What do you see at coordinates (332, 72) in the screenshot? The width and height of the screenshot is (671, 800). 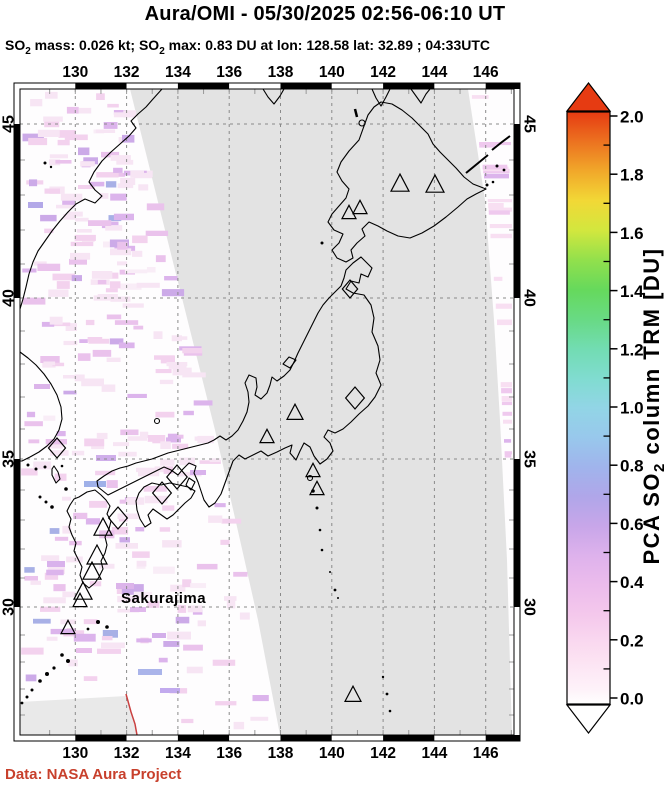 I see `longitude-tick-label-top: 140` at bounding box center [332, 72].